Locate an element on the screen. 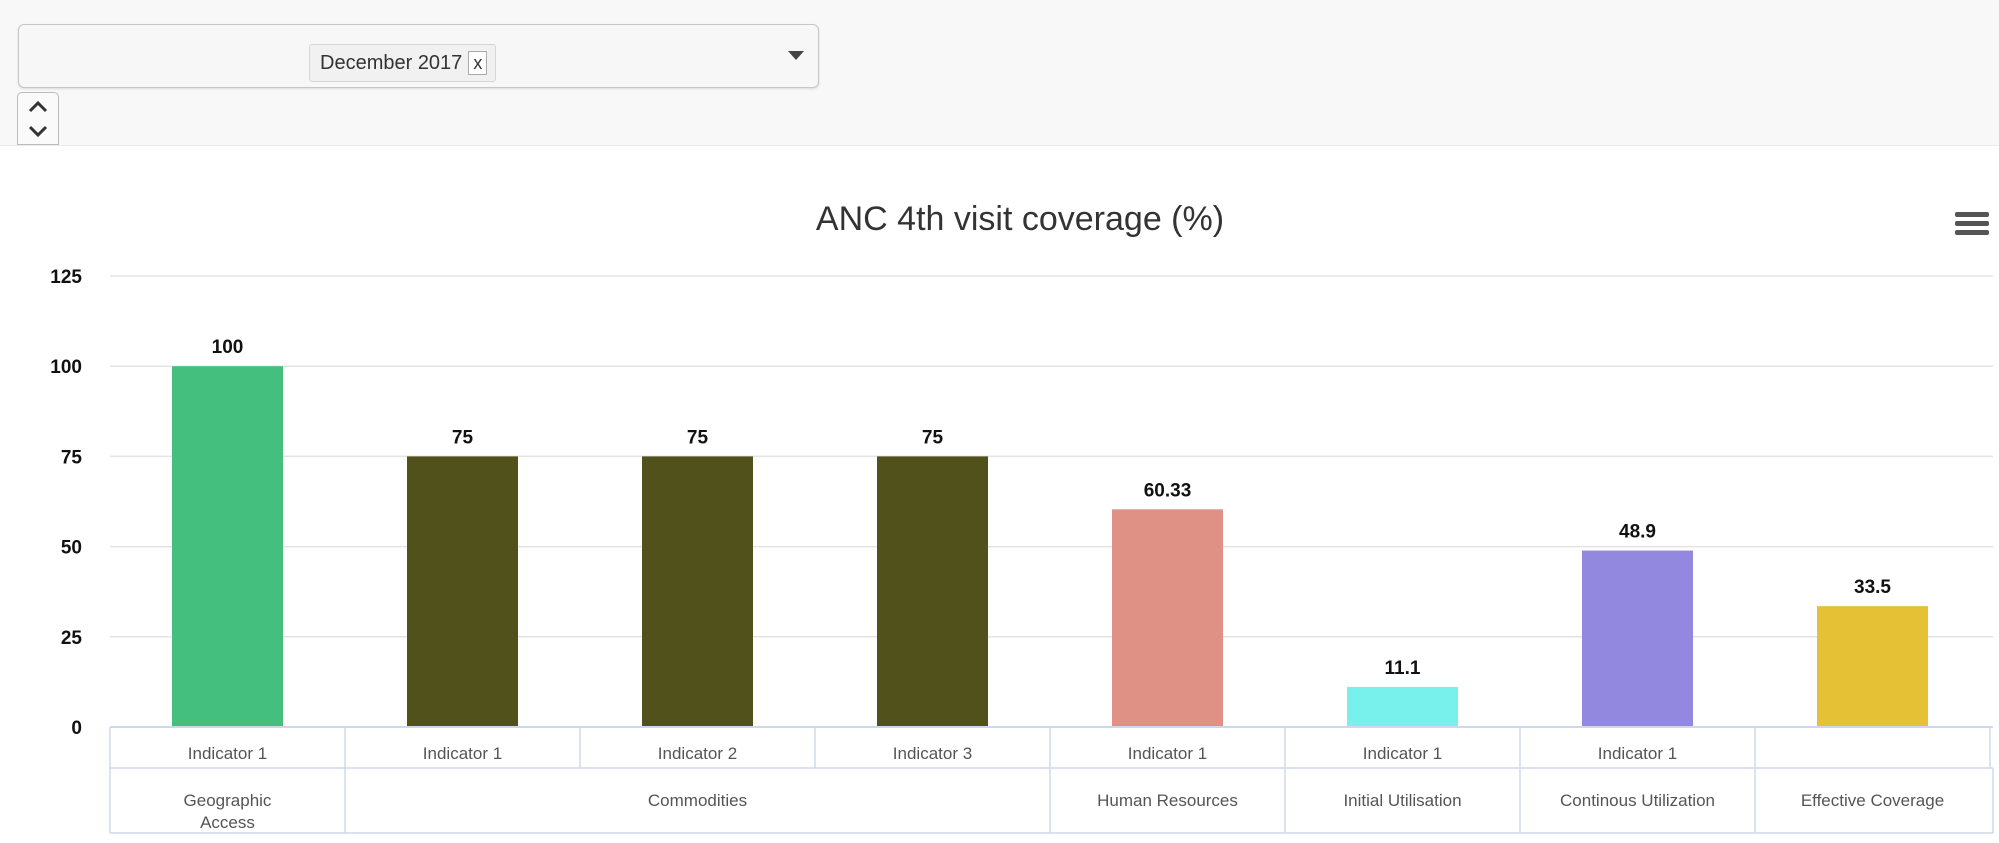  hamburger-menu-icon is located at coordinates (1972, 226).